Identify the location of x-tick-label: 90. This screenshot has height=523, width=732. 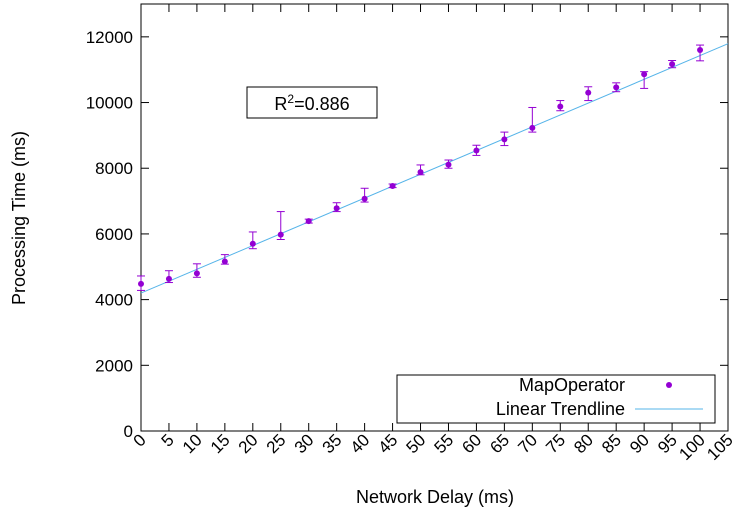
(639, 443).